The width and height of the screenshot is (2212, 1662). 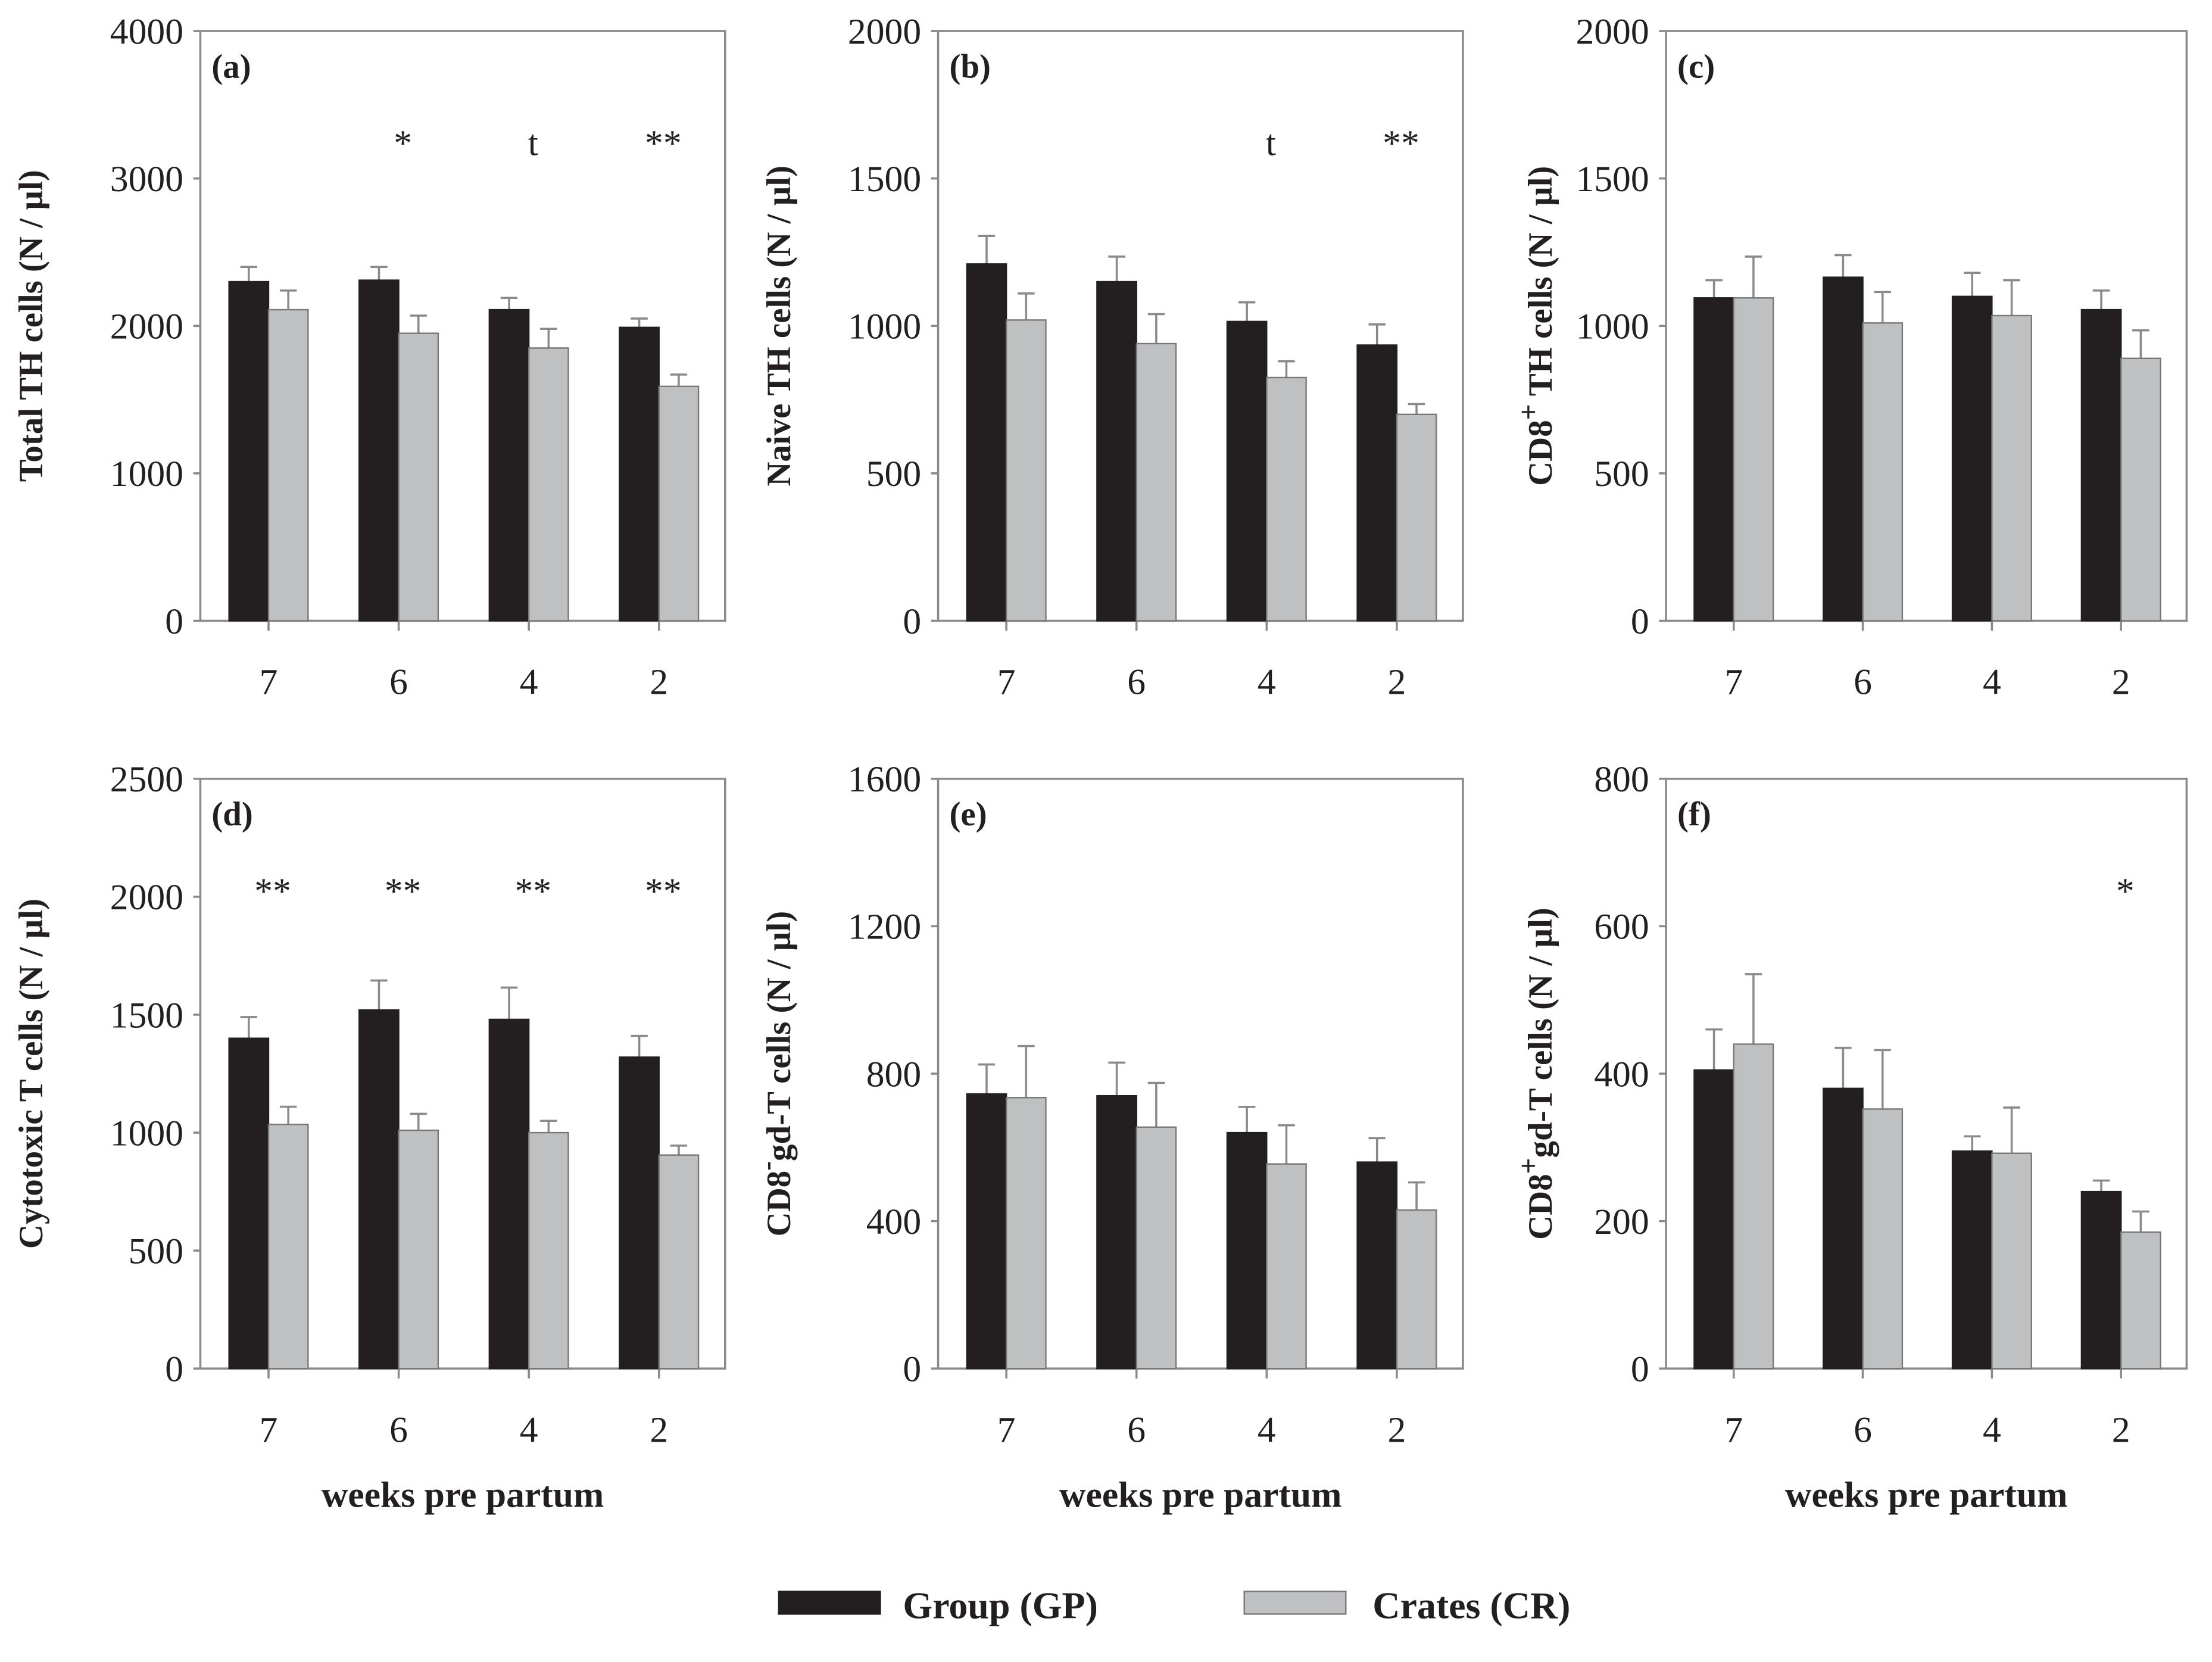 I want to click on legend: Group (GP) Crates (CR), so click(x=1174, y=1606).